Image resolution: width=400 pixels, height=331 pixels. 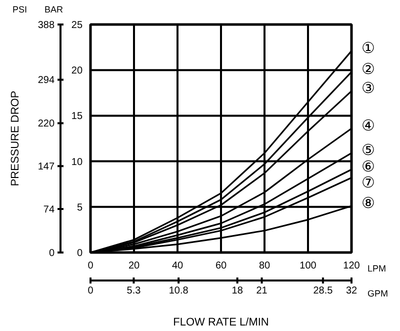 What do you see at coordinates (51, 253) in the screenshot?
I see `y2-tick-label: 0` at bounding box center [51, 253].